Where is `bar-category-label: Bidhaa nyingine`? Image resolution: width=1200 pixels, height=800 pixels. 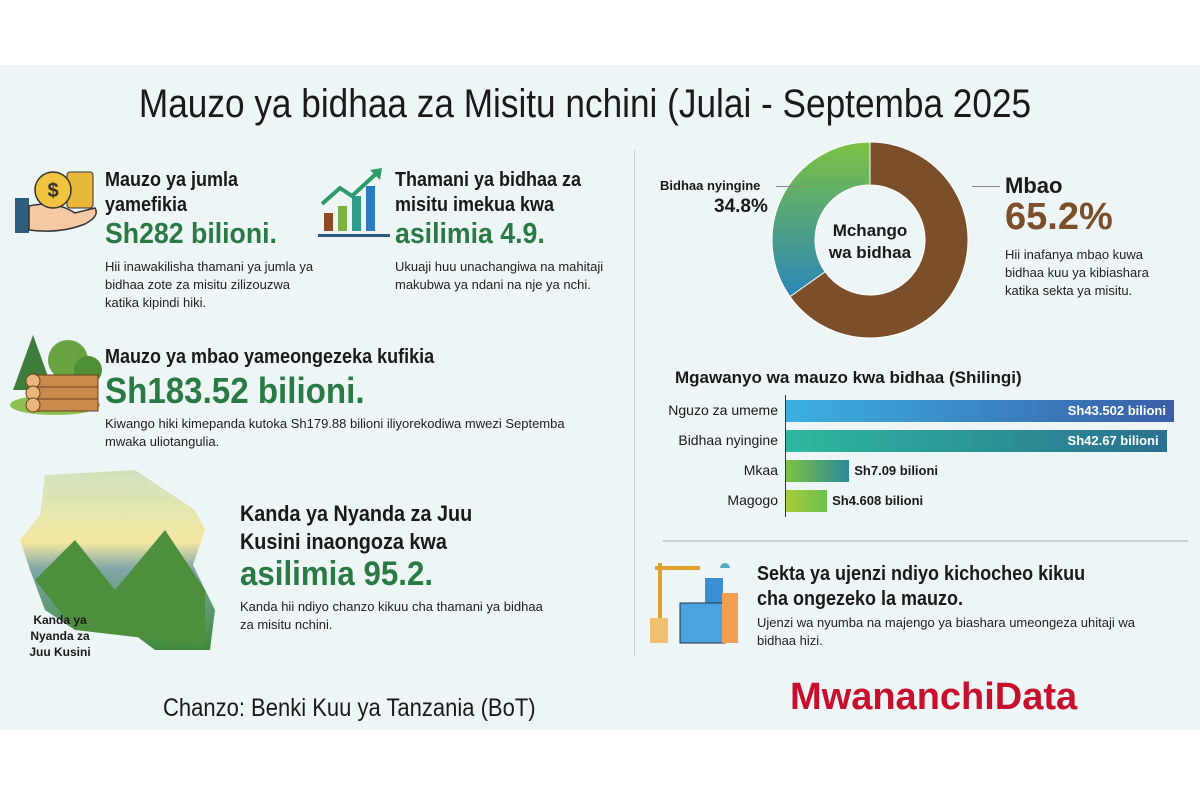
bar-category-label: Bidhaa nyingine is located at coordinates (728, 440).